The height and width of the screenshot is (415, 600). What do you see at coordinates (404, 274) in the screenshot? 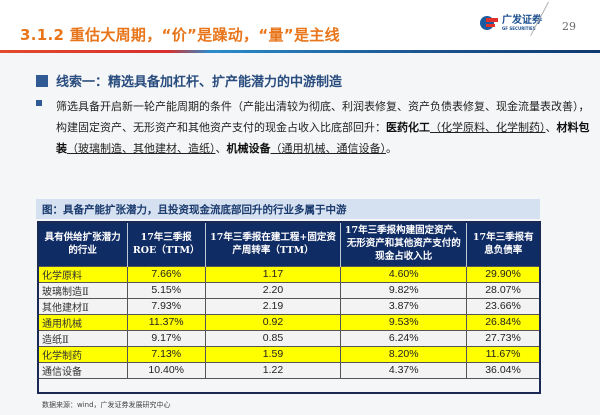
I see `cell-cash-ratio: 4.60%` at bounding box center [404, 274].